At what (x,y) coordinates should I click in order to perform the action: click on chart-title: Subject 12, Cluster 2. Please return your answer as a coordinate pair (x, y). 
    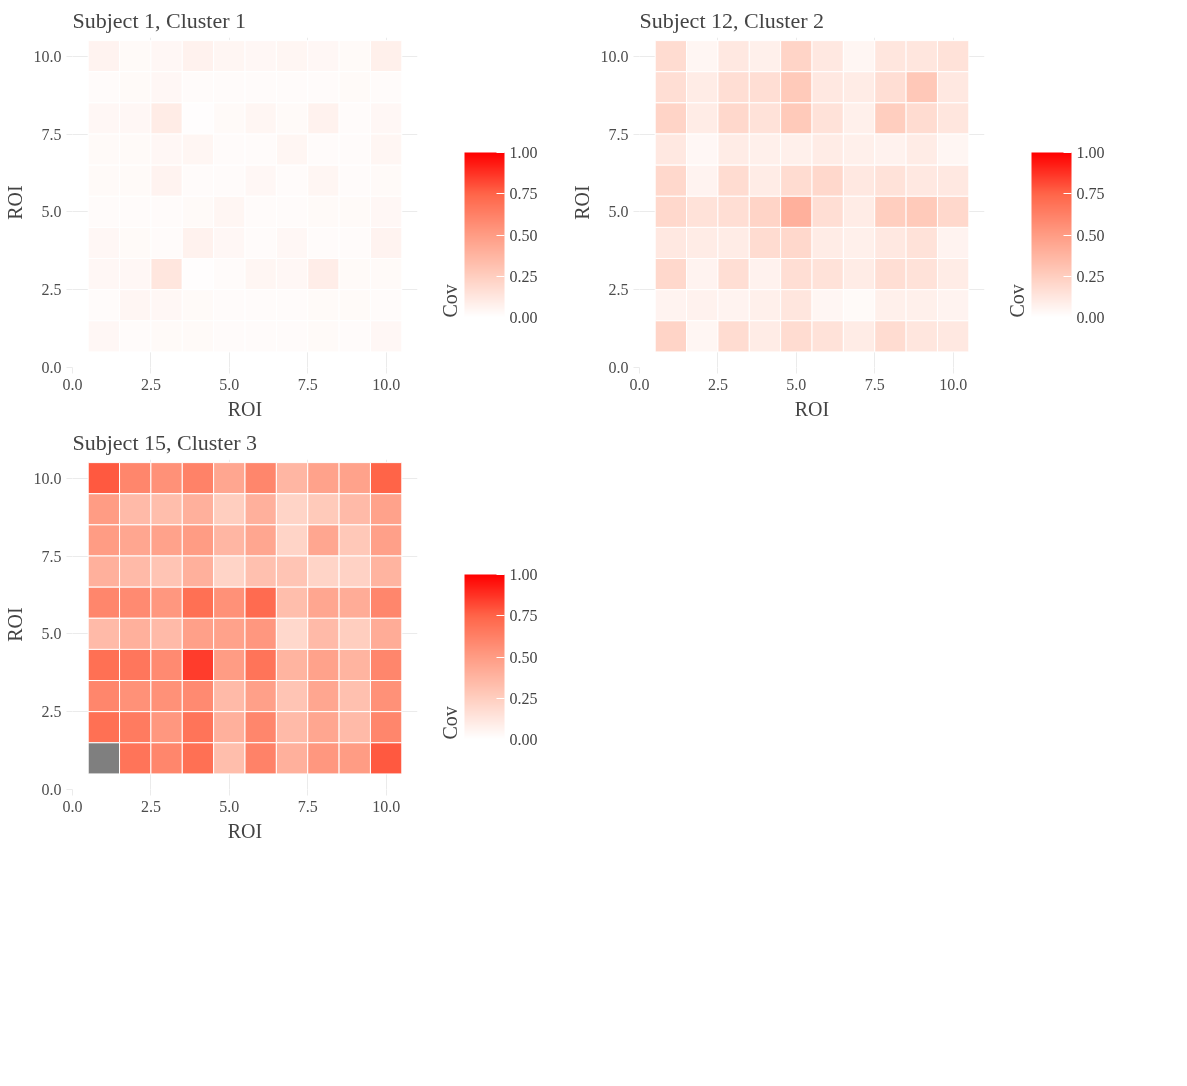
    Looking at the image, I should click on (732, 20).